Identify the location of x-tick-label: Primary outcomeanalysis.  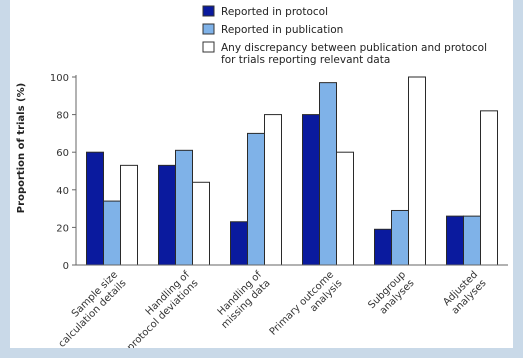
(306, 307).